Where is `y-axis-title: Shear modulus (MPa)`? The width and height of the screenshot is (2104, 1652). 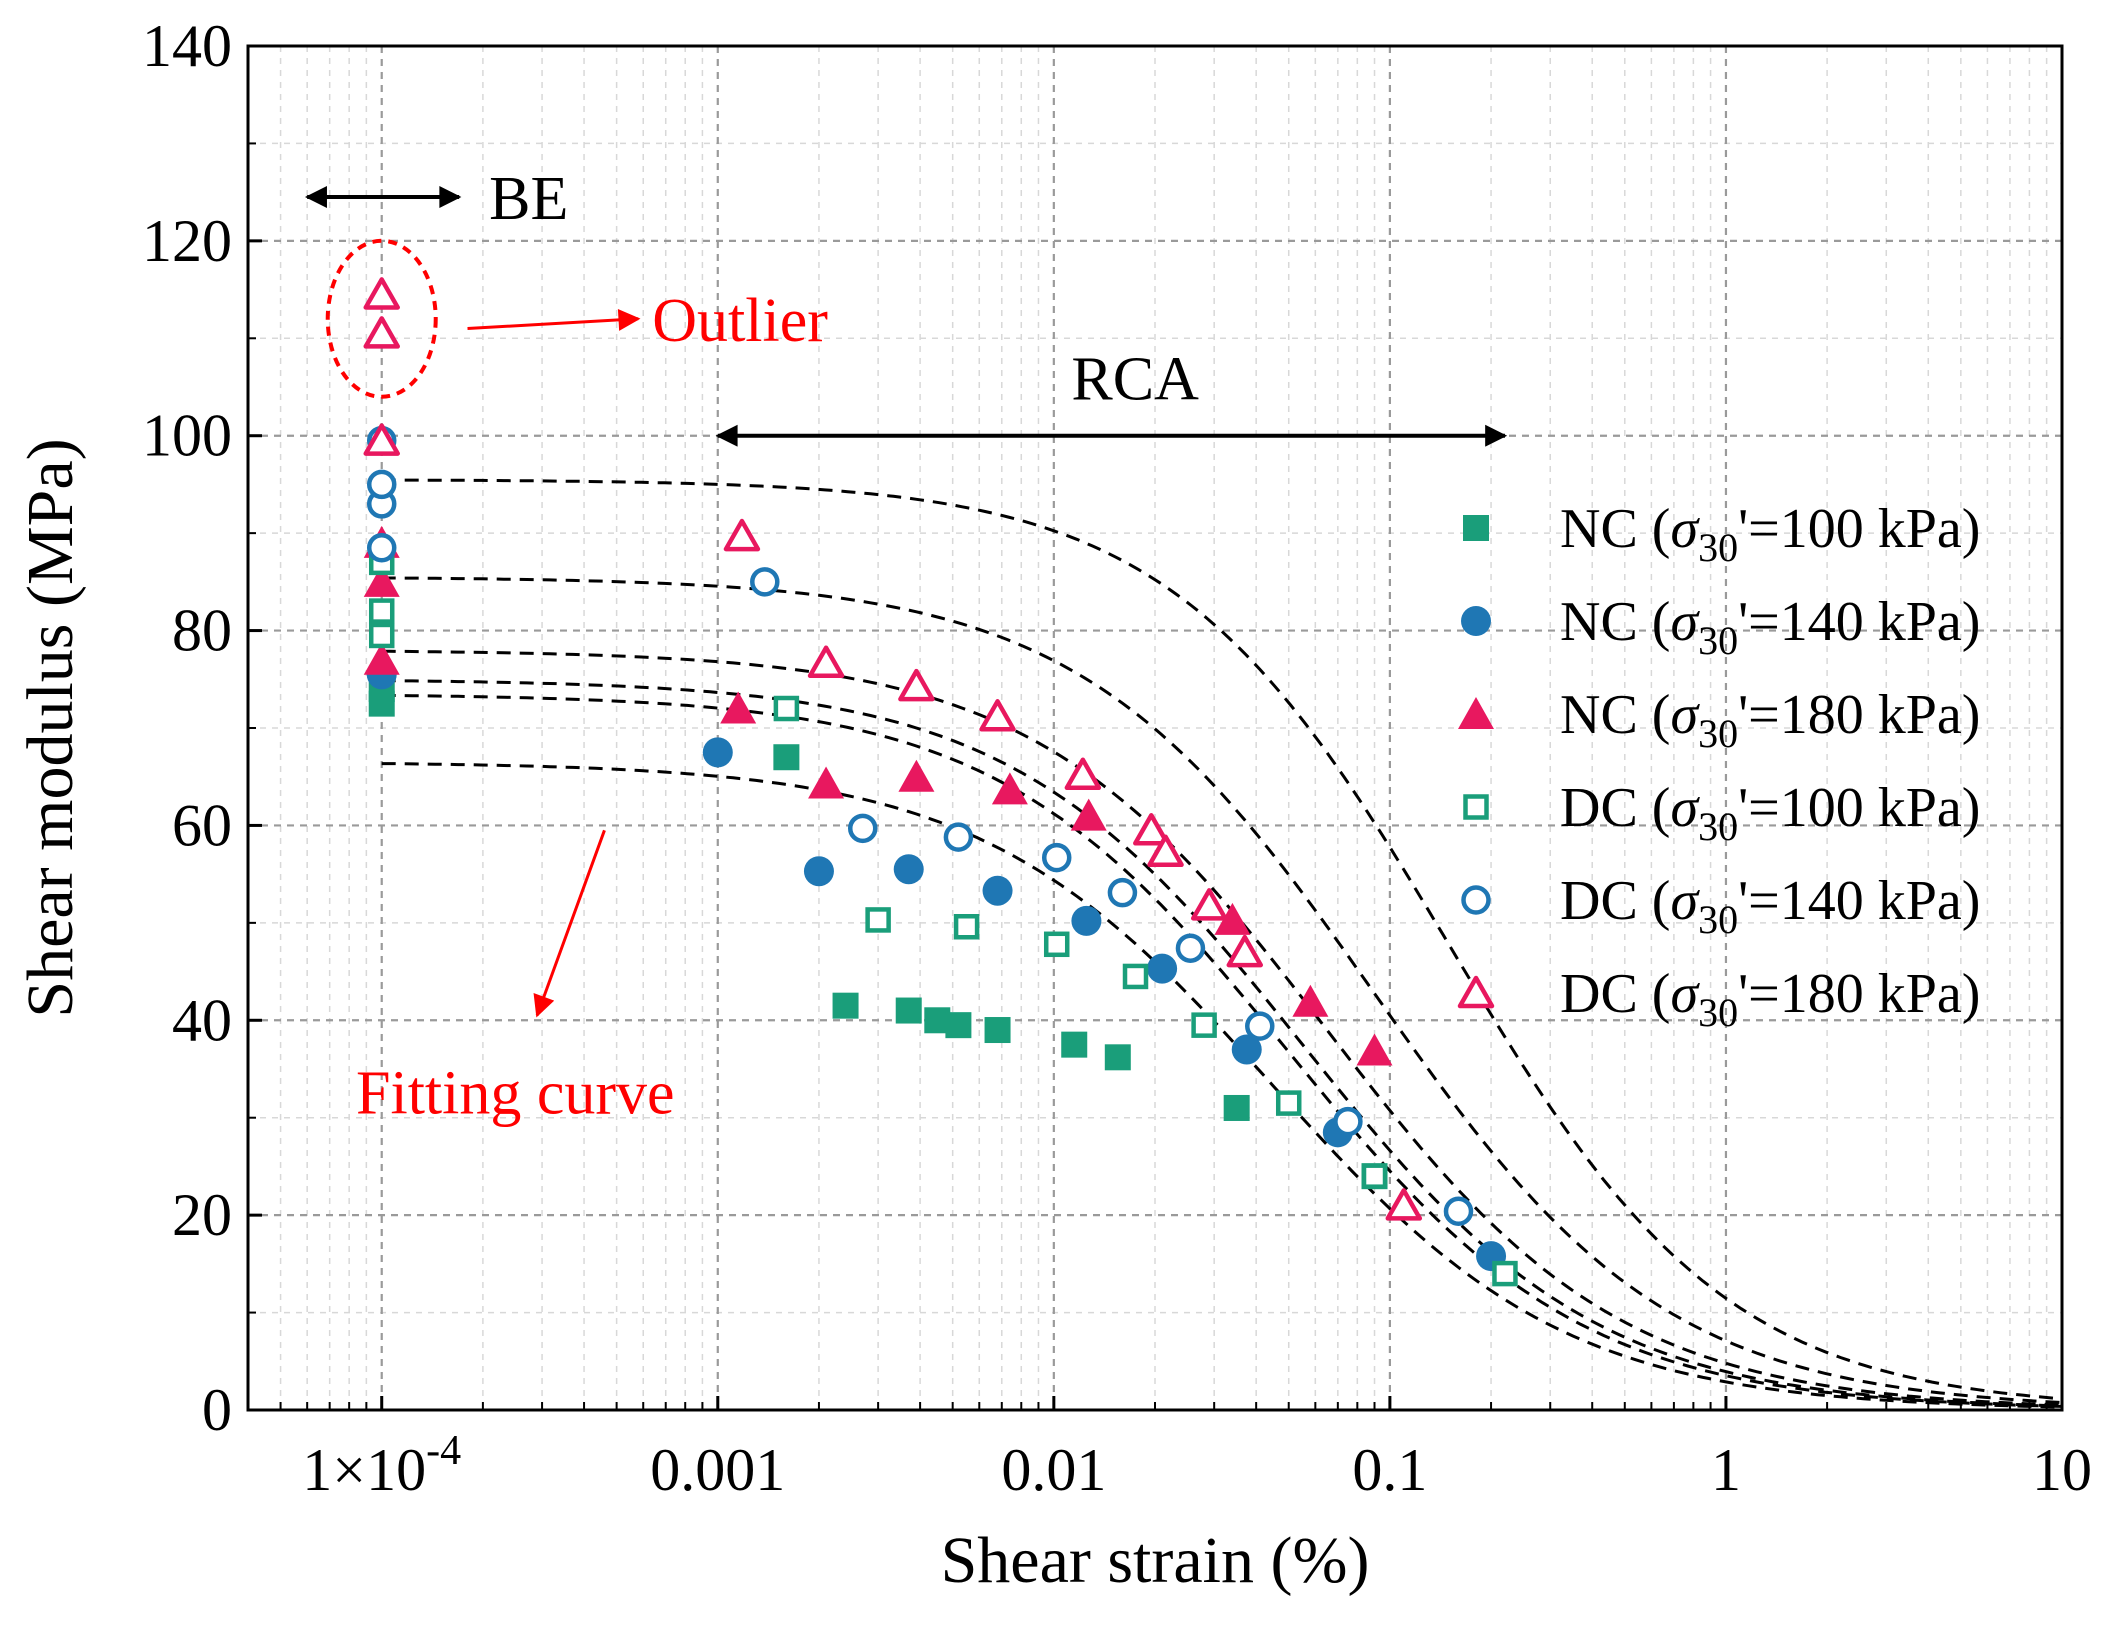
y-axis-title: Shear modulus (MPa) is located at coordinates (50, 727).